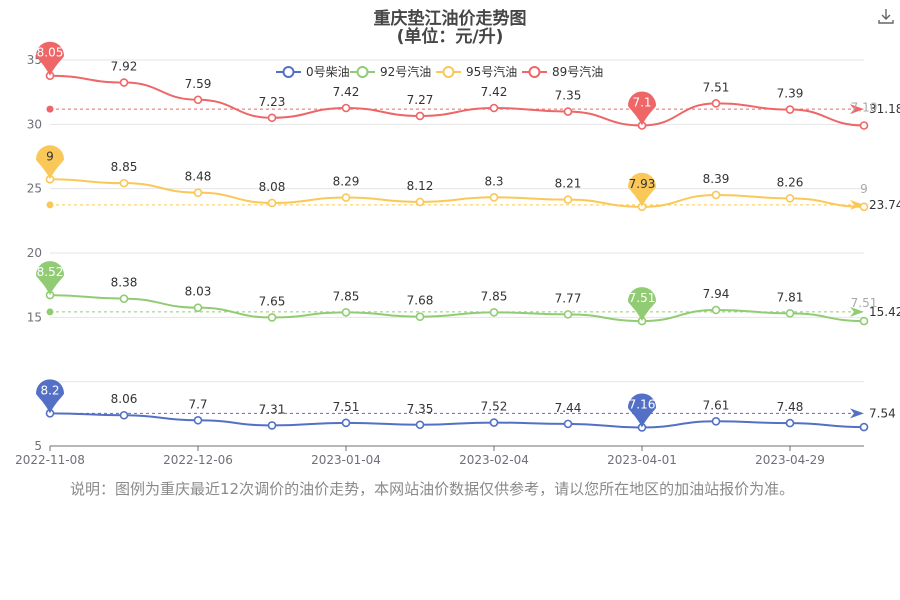 The image size is (900, 600). What do you see at coordinates (405, 71) in the screenshot?
I see `legend-label: 92号汽油` at bounding box center [405, 71].